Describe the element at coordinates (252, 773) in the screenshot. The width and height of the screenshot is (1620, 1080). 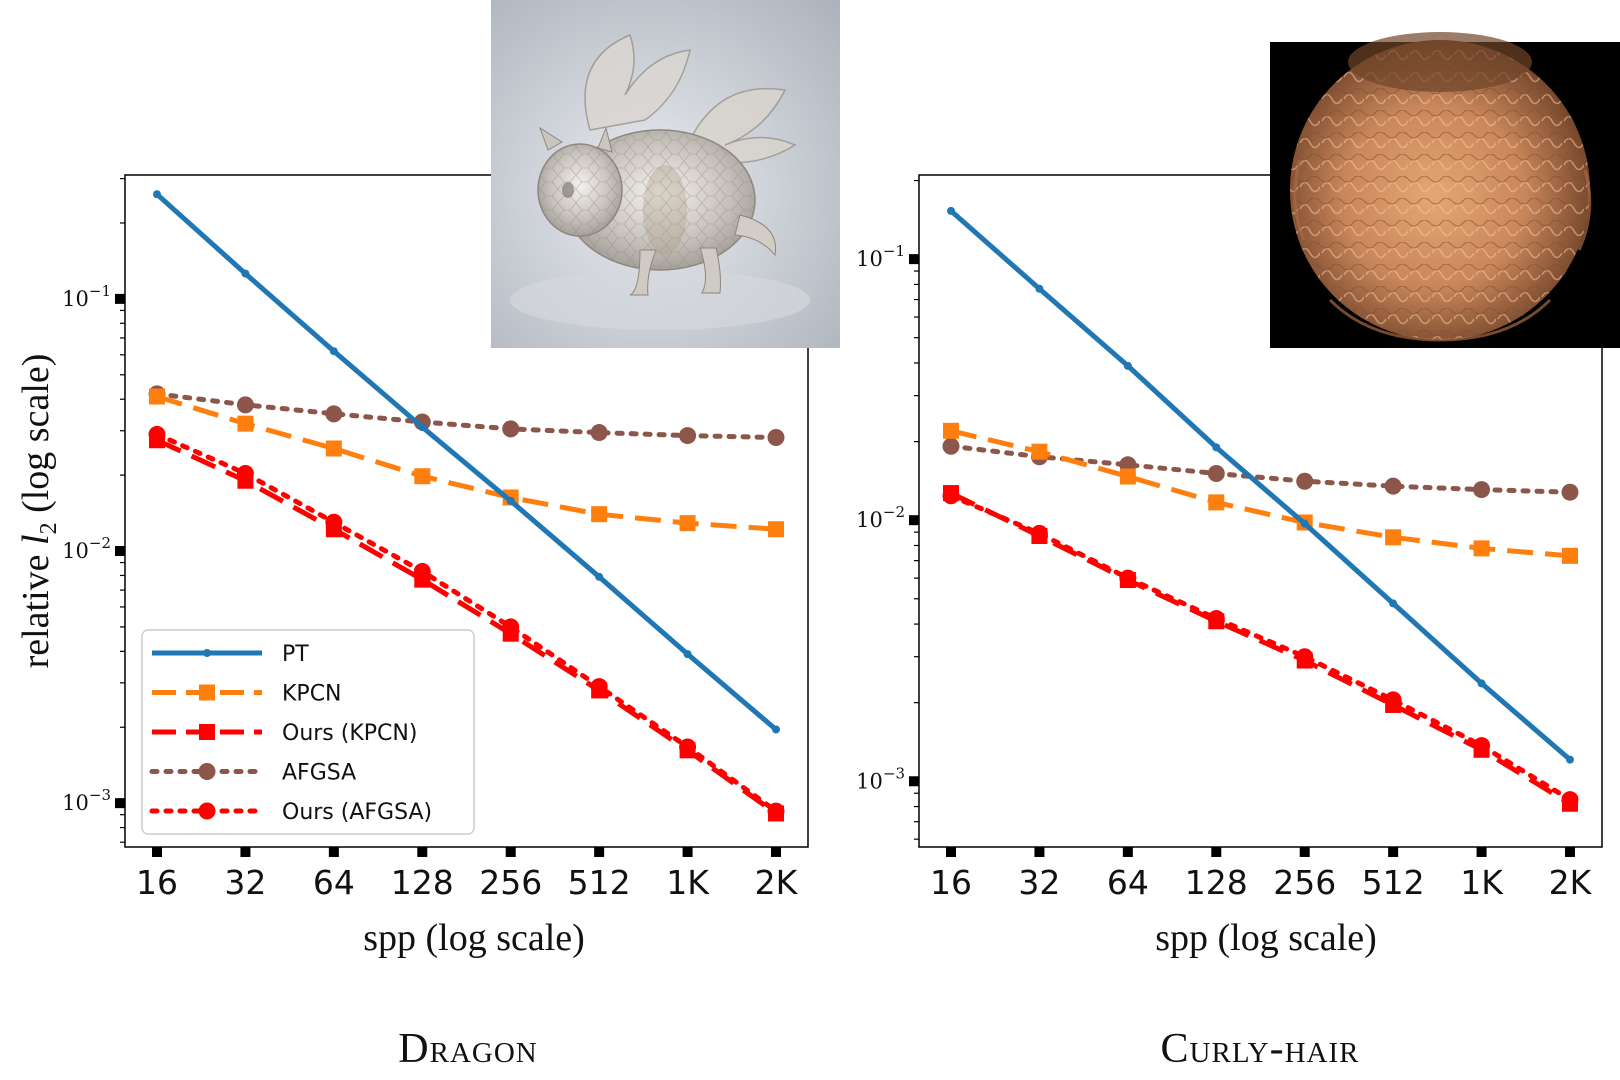
I see `legend-item: AFGSA` at that location.